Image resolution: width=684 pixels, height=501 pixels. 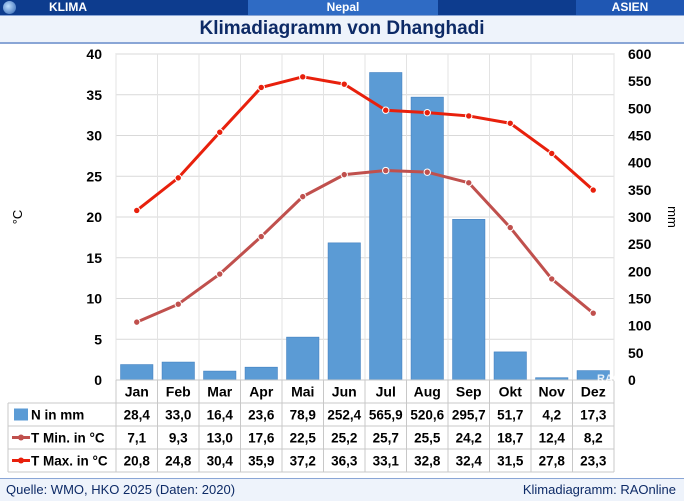 I want to click on y-tick-left: 35, so click(x=94, y=95).